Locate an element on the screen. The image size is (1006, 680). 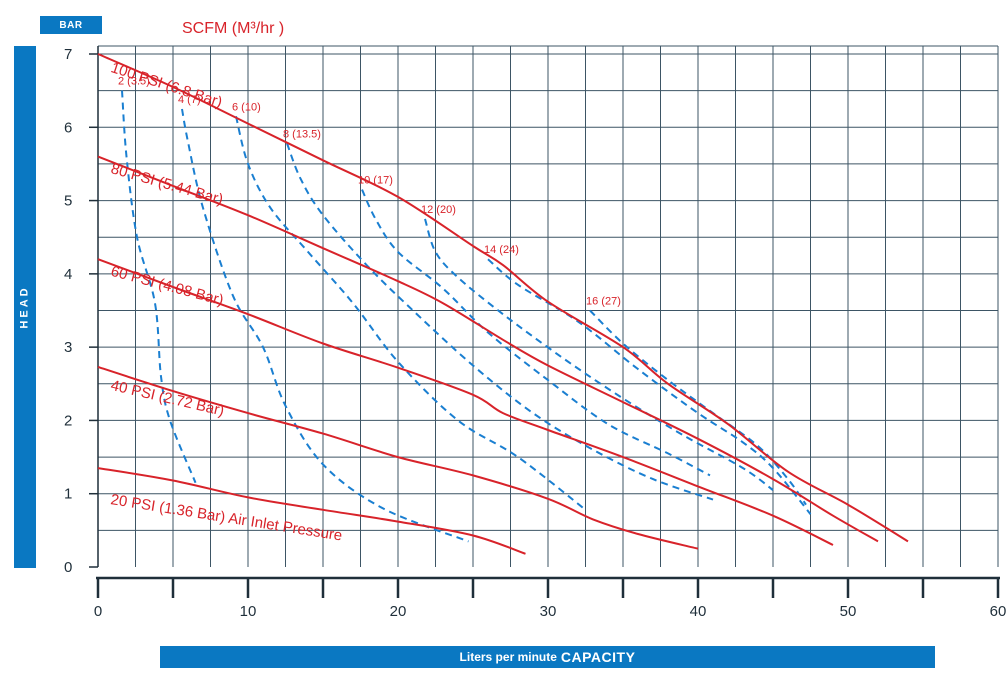
head-axis-label: HEAD is located at coordinates (25, 307).